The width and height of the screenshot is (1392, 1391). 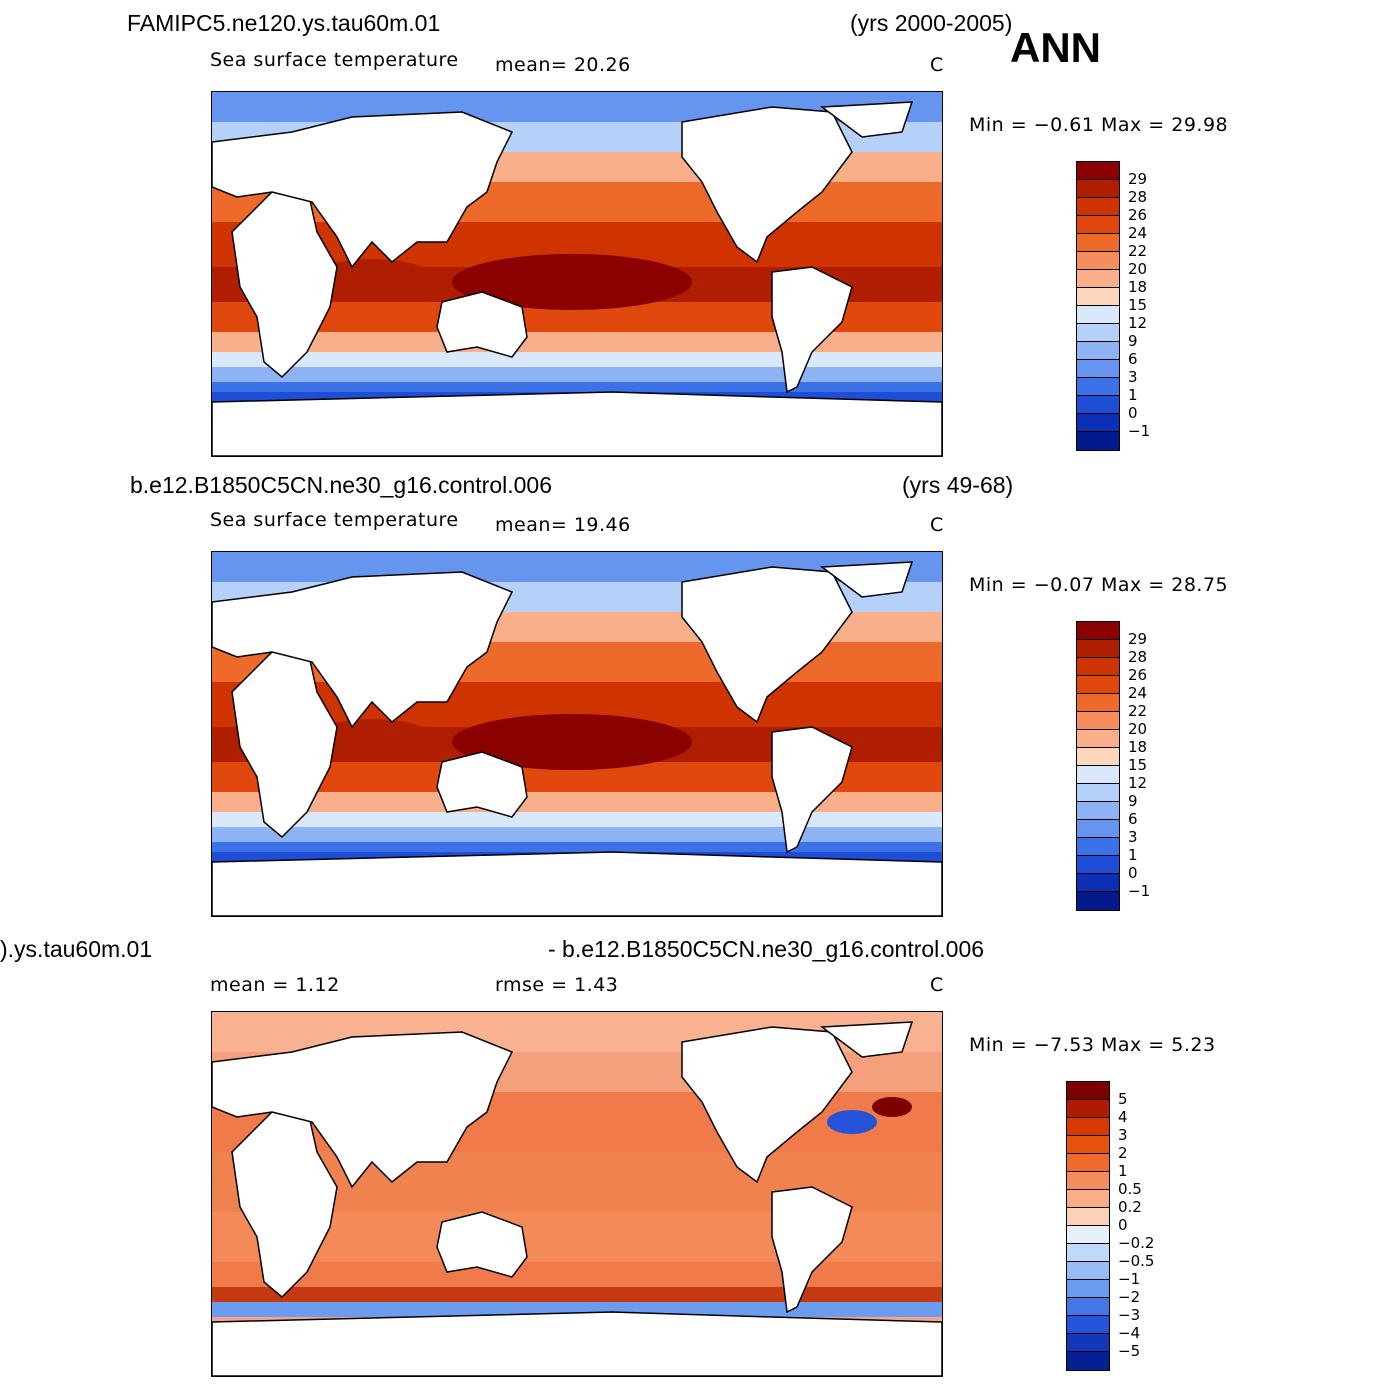 I want to click on colorbar-label: 20, so click(x=1138, y=269).